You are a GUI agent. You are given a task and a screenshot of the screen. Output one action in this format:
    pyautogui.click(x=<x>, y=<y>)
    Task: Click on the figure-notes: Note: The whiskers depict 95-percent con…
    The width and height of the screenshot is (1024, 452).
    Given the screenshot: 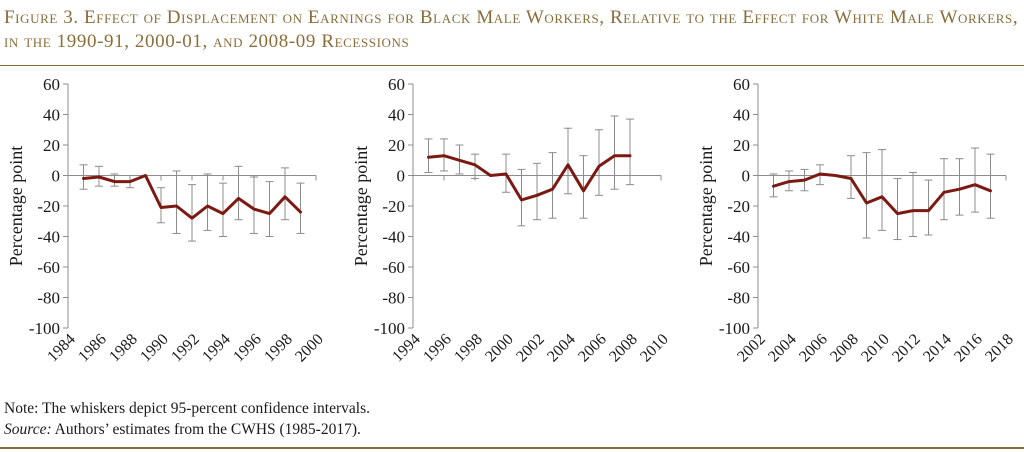 What is the action you would take?
    pyautogui.click(x=187, y=419)
    